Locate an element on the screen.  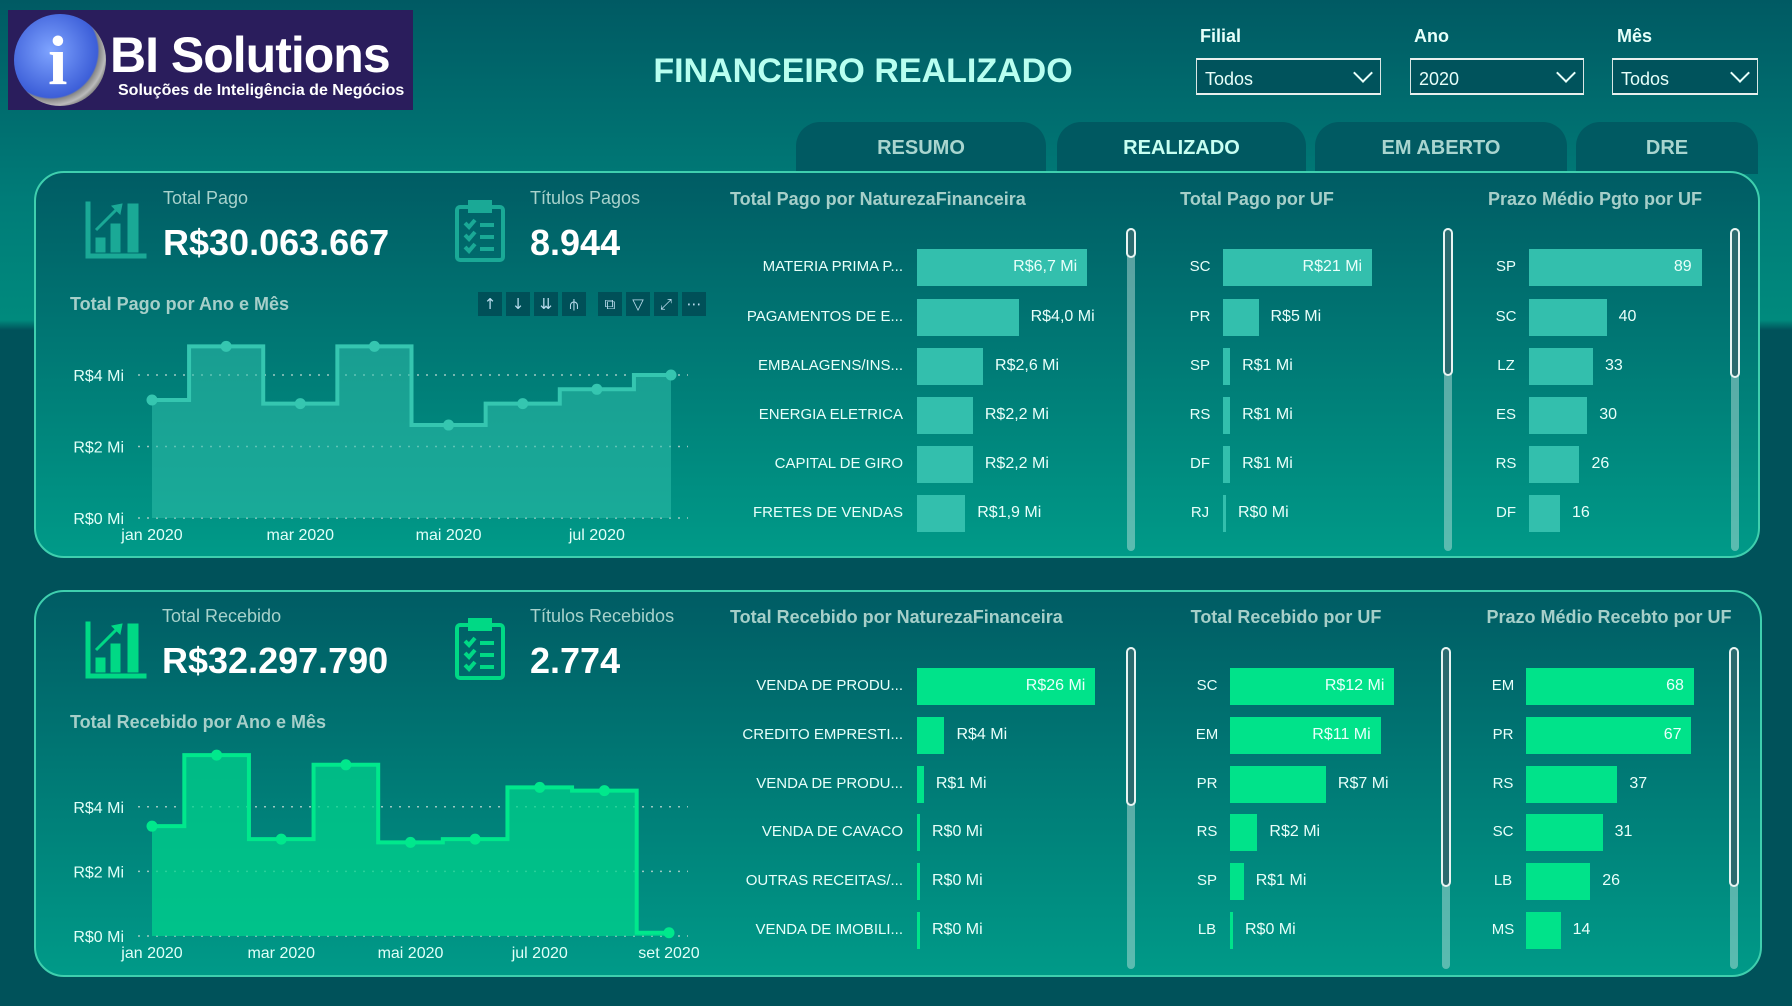
bar-value-label: R$4 Mi is located at coordinates (982, 734).